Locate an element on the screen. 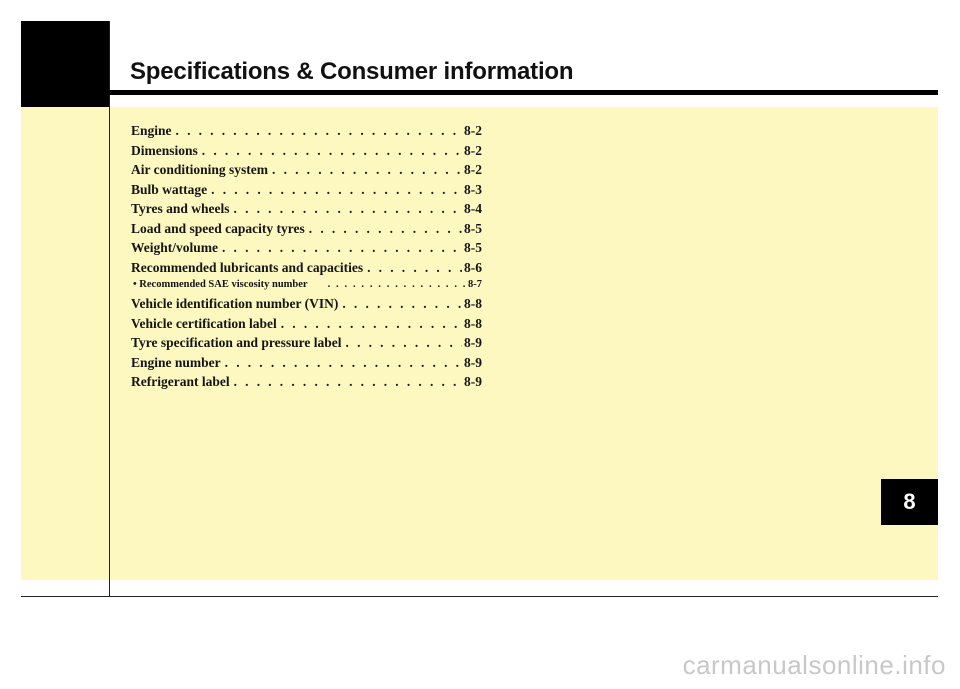  toc-entry-tyres-wheels: Tyres and wheels 8-4 is located at coordinates (306, 211).